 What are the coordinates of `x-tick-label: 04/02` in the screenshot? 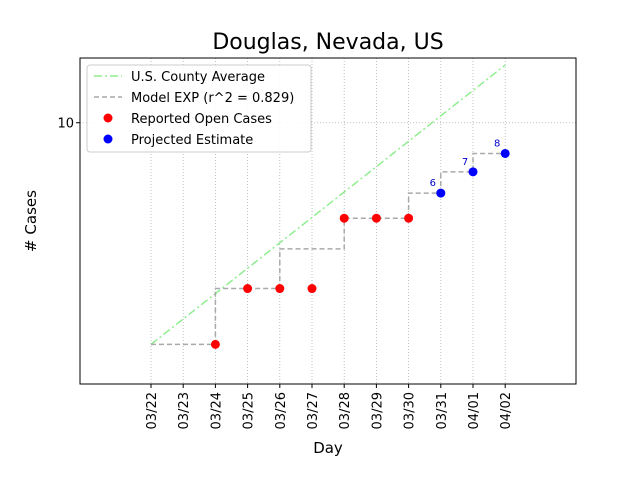 It's located at (506, 410).